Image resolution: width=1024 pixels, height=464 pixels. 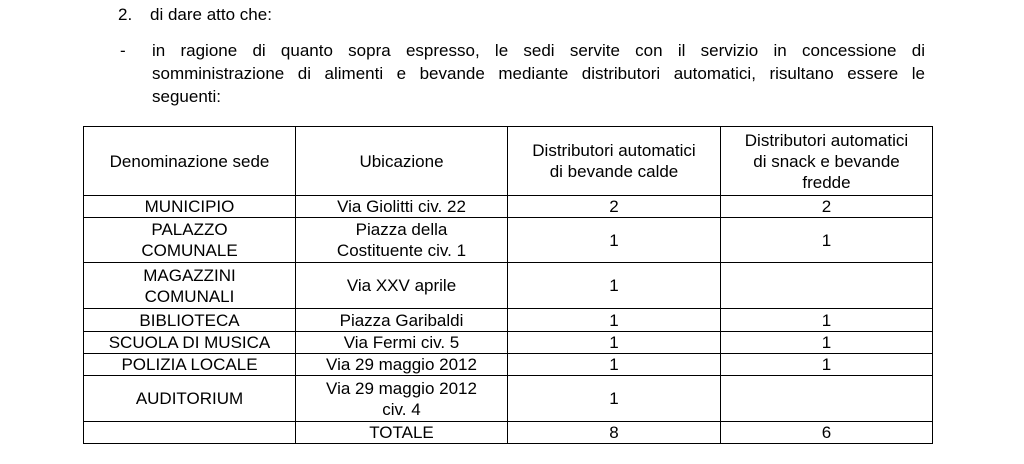 What do you see at coordinates (186, 96) in the screenshot?
I see `paragraph-line: seguenti:` at bounding box center [186, 96].